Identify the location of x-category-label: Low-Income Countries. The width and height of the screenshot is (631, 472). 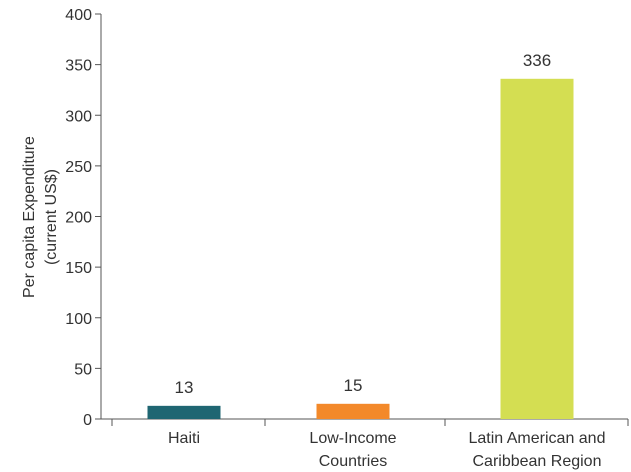
(352, 450).